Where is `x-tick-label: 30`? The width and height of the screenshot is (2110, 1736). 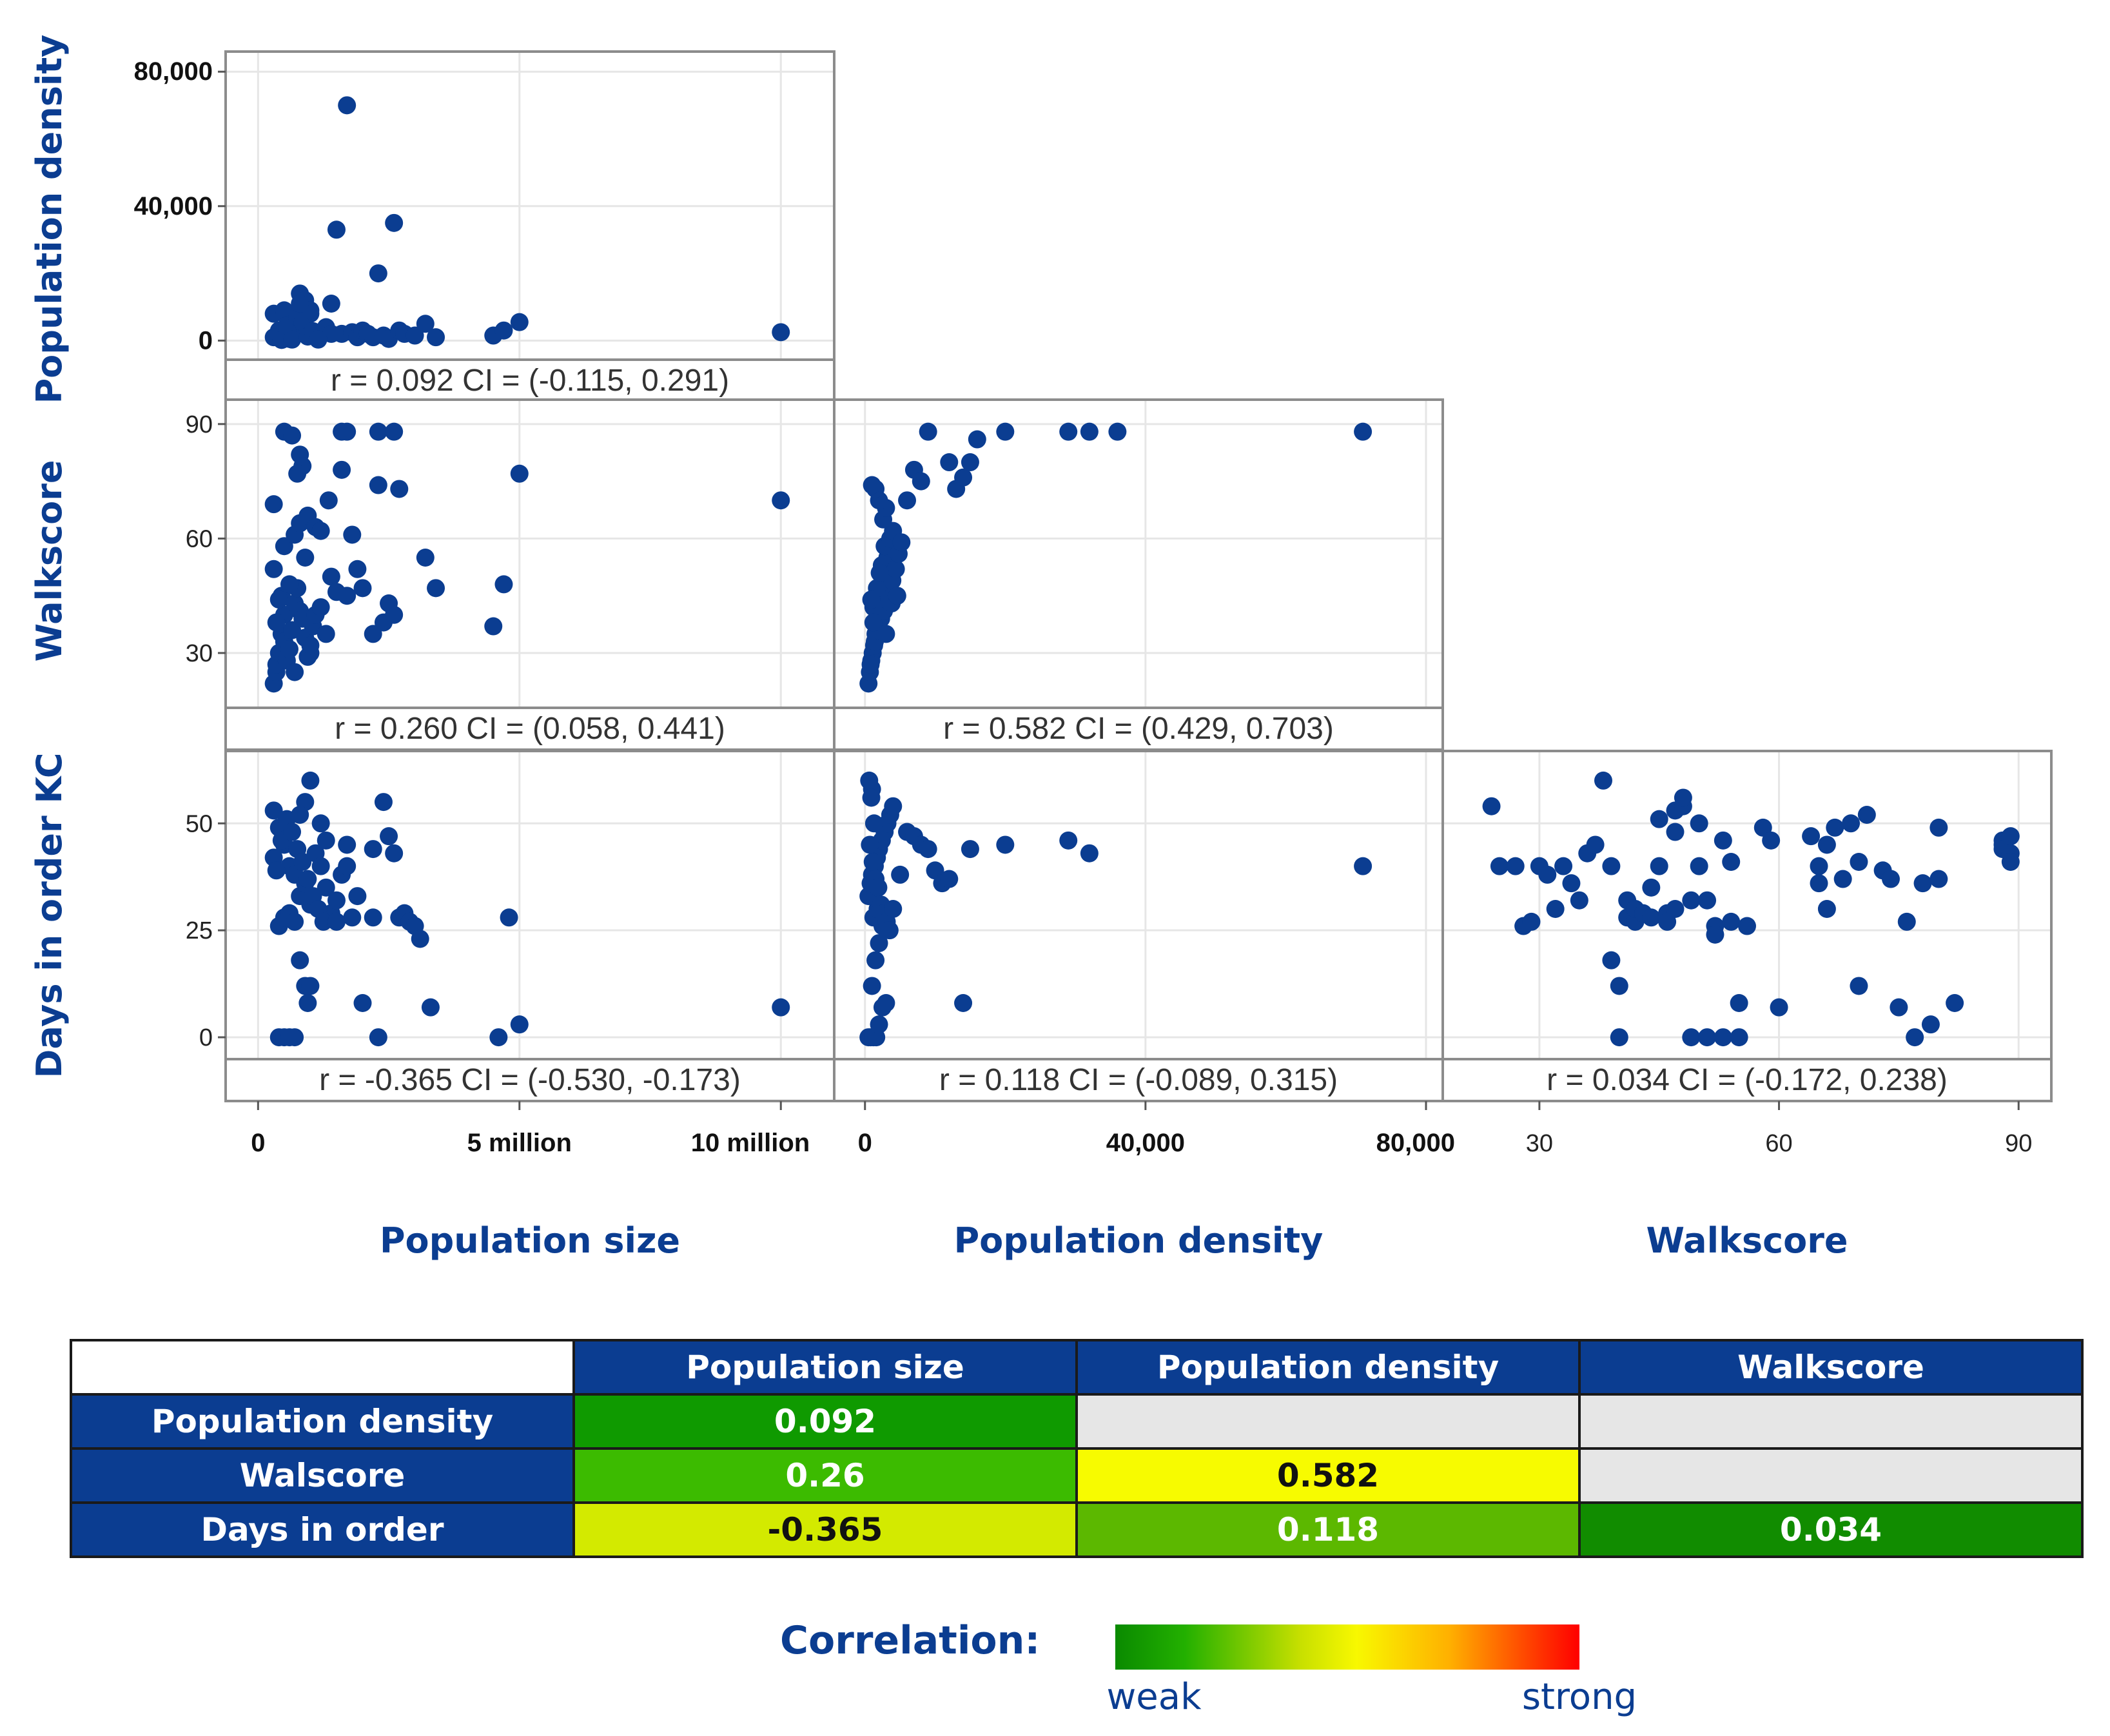
x-tick-label: 30 is located at coordinates (1539, 1143).